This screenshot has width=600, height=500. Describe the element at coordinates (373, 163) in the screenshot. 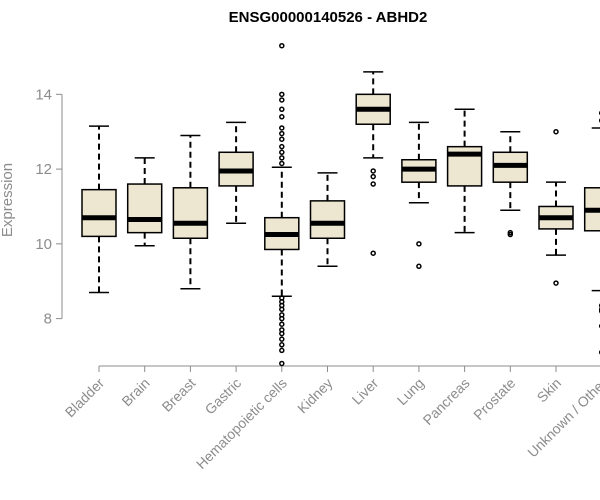

I see `box-liver` at that location.